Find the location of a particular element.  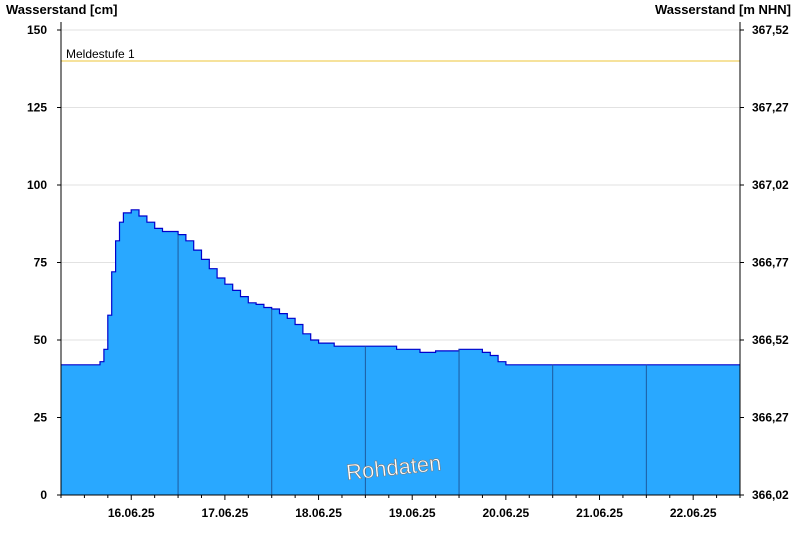

x-tick-label: 16.06.25 is located at coordinates (131, 513).